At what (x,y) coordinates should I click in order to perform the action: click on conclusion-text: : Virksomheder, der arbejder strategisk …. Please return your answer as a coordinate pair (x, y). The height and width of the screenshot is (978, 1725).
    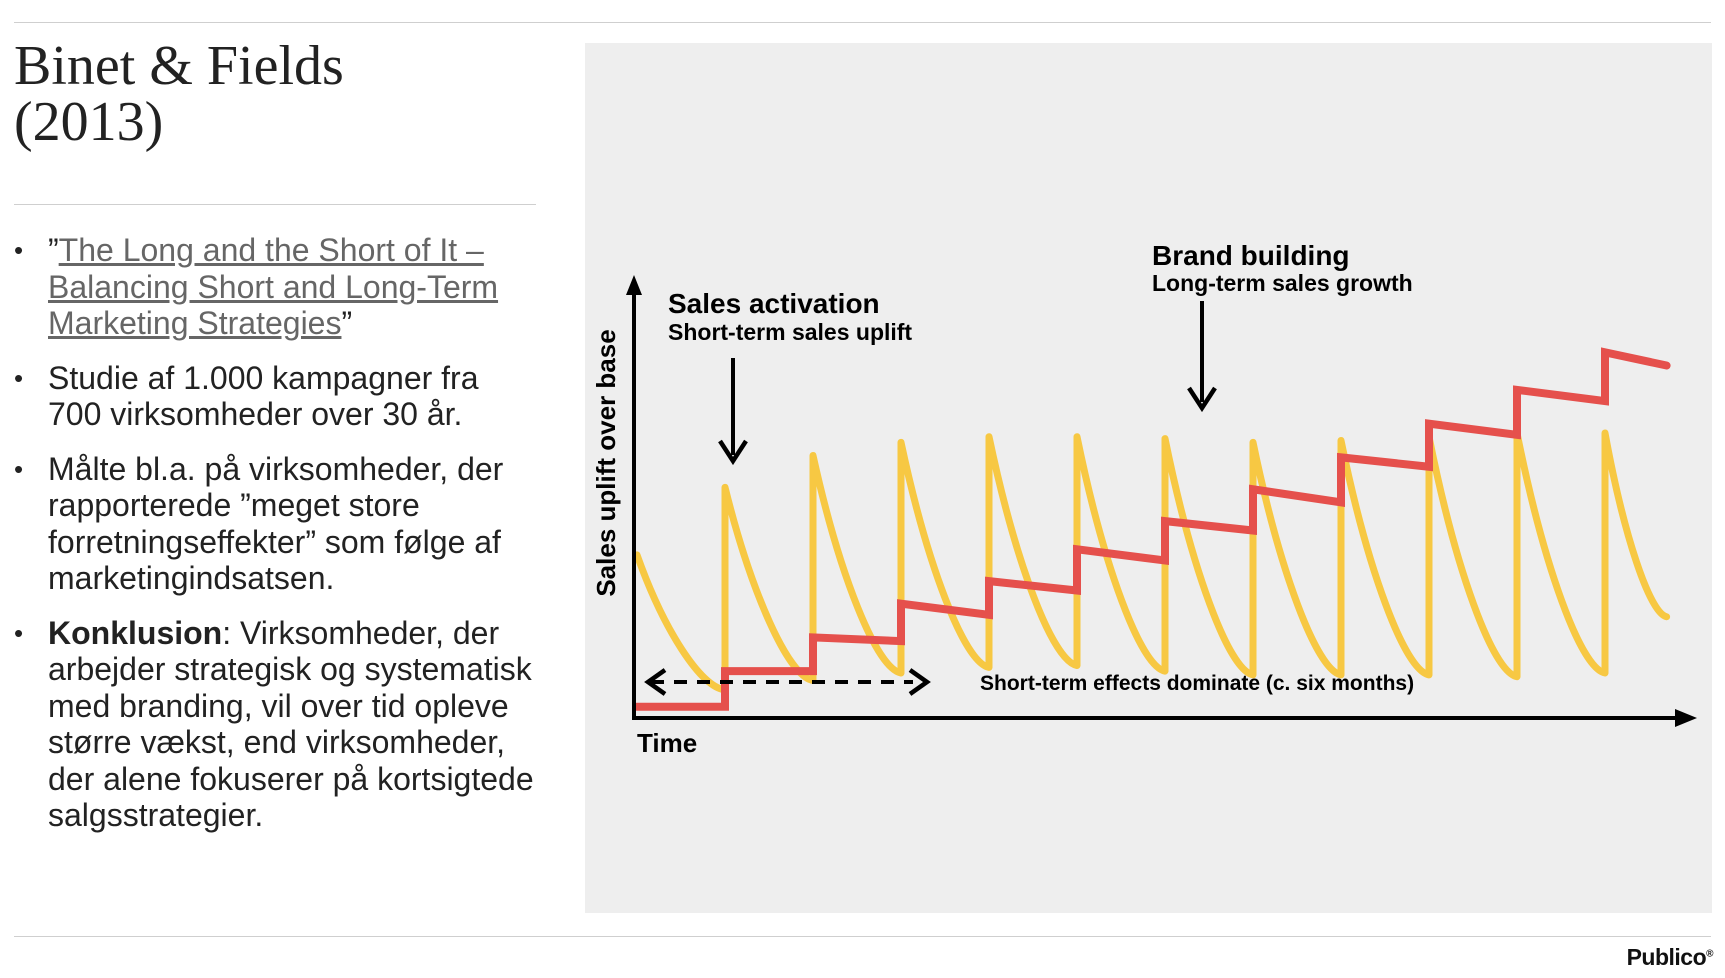
    Looking at the image, I should click on (291, 724).